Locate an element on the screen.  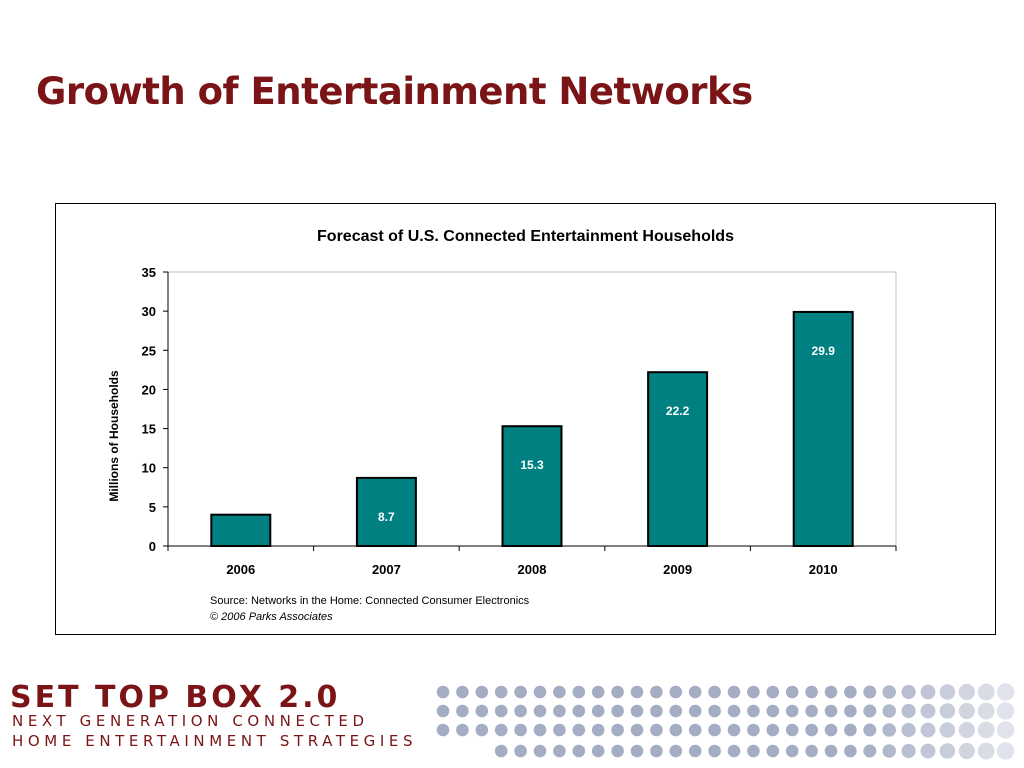
y-tick-label: 25 is located at coordinates (149, 350).